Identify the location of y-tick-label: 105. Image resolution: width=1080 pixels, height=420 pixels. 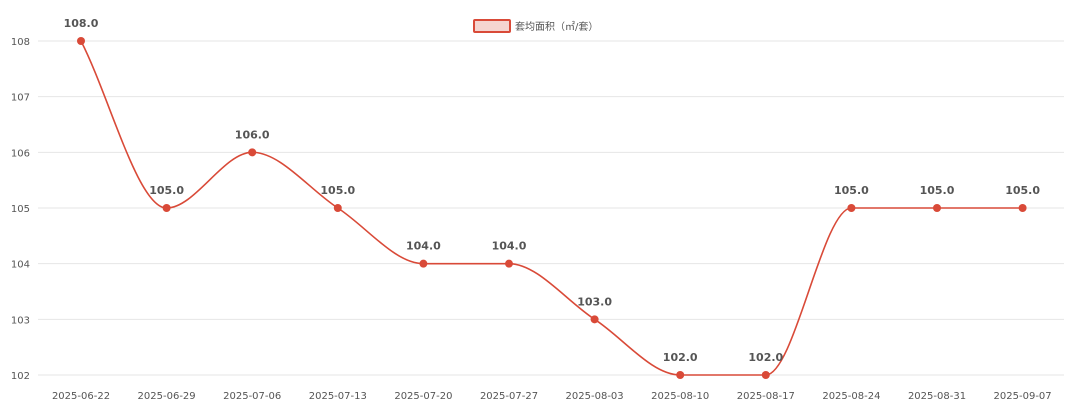
(20, 209).